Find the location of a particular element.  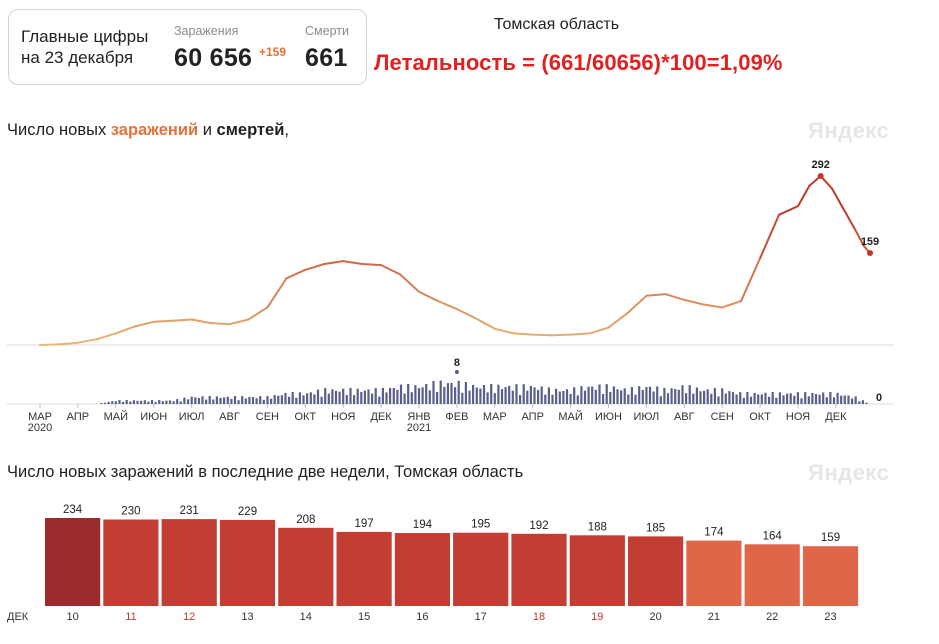

yandex-watermark-top: Яндекс is located at coordinates (849, 130).